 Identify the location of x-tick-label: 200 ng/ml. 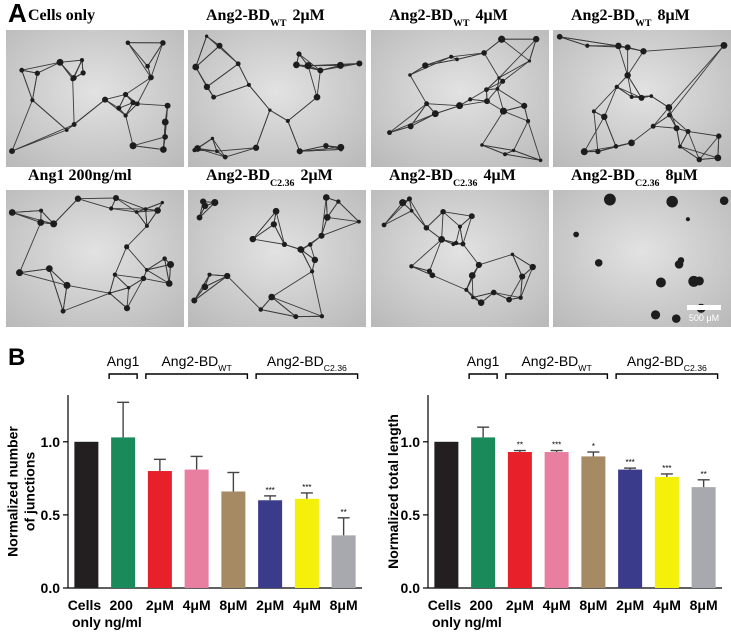
(122, 613).